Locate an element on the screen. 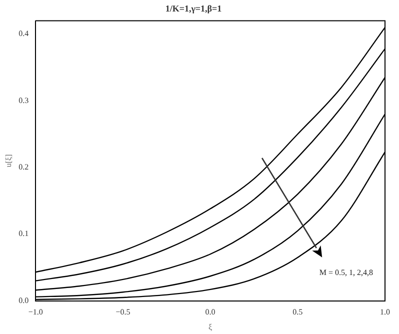 The height and width of the screenshot is (334, 399). y-tick-label: 0.2 is located at coordinates (23, 167).